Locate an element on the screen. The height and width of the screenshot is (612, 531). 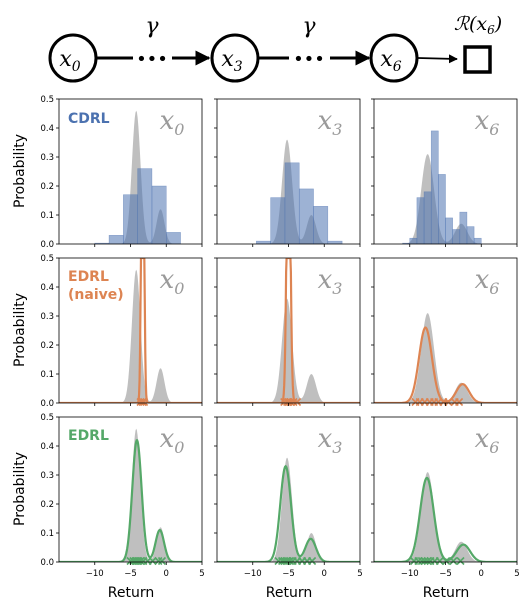
svg-text: x6 is located at coordinates (390, 61).